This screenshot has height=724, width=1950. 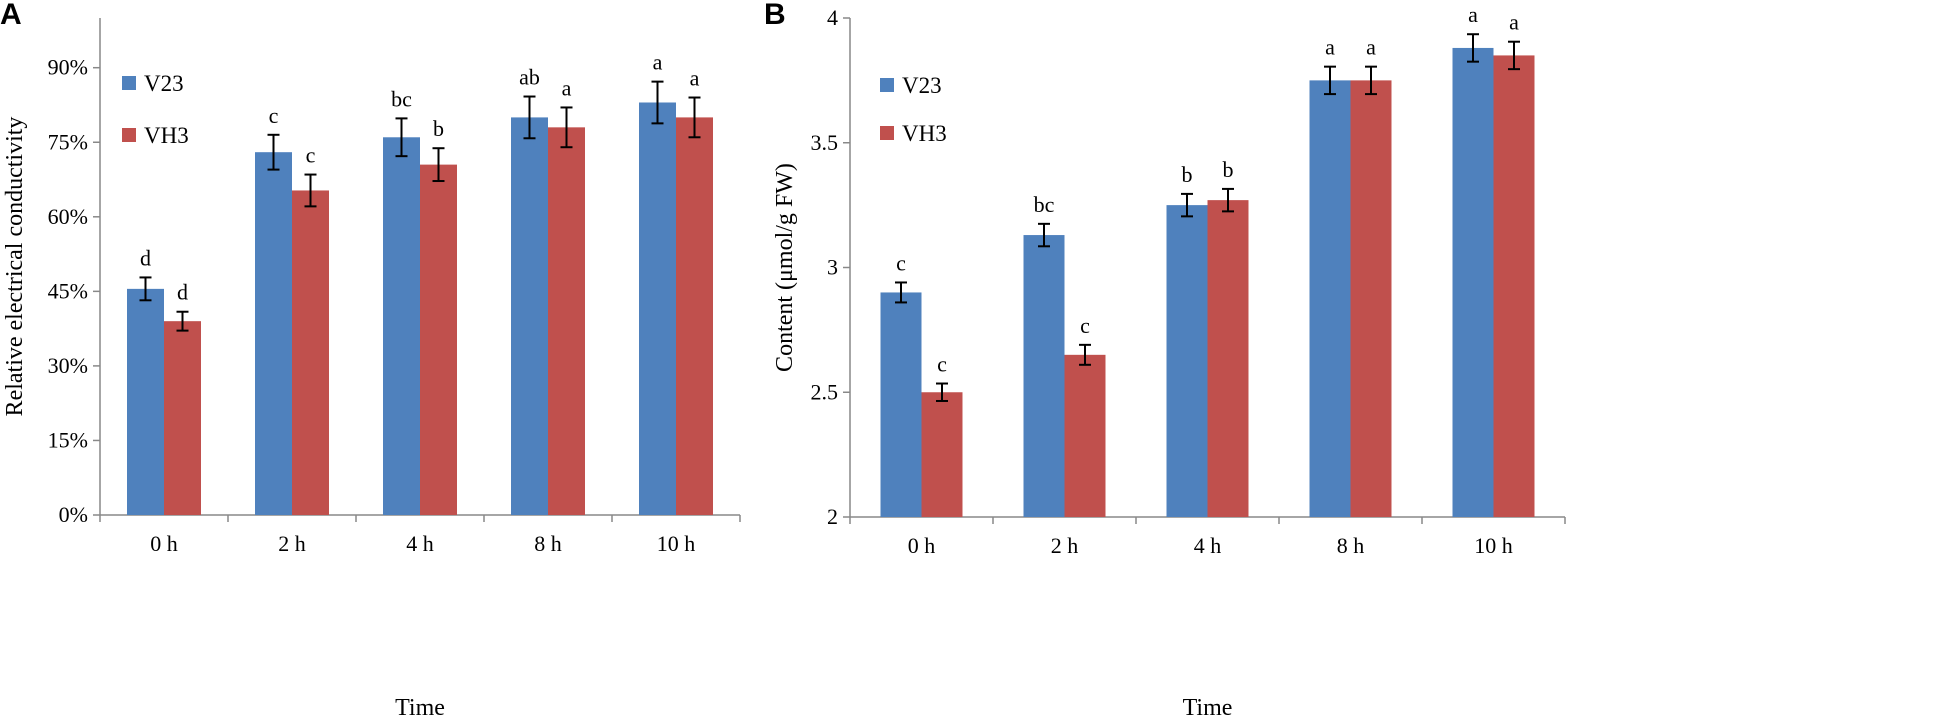 What do you see at coordinates (832, 267) in the screenshot?
I see `y-tick-label: 3` at bounding box center [832, 267].